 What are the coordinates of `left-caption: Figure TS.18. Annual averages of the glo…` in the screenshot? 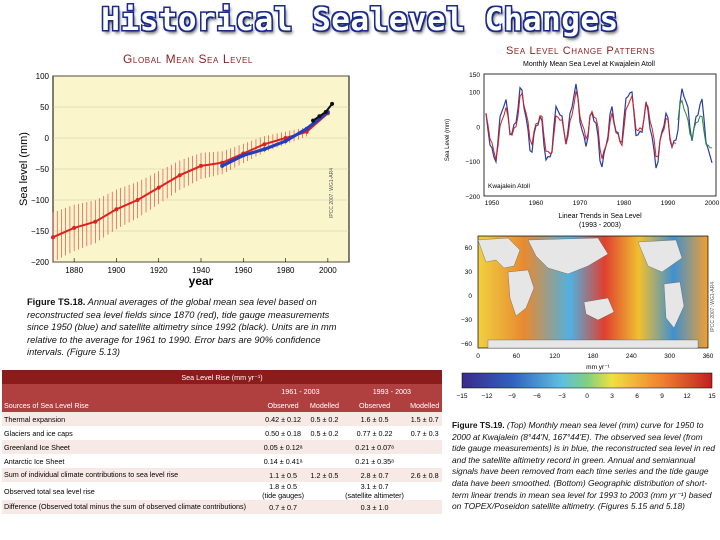 It's located at (186, 327).